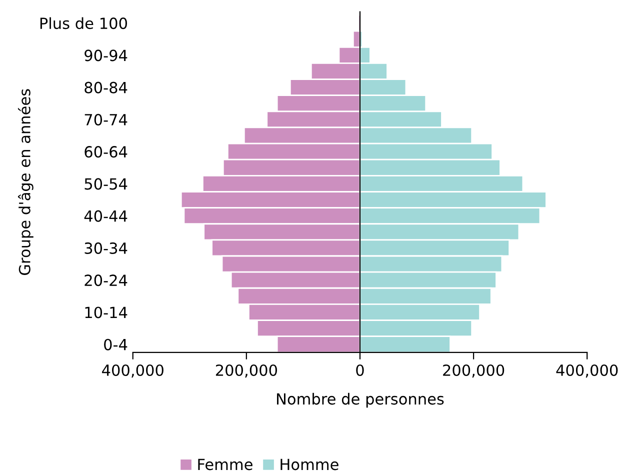 This screenshot has height=473, width=618. I want to click on y-tick-label: 10-14, so click(106, 312).